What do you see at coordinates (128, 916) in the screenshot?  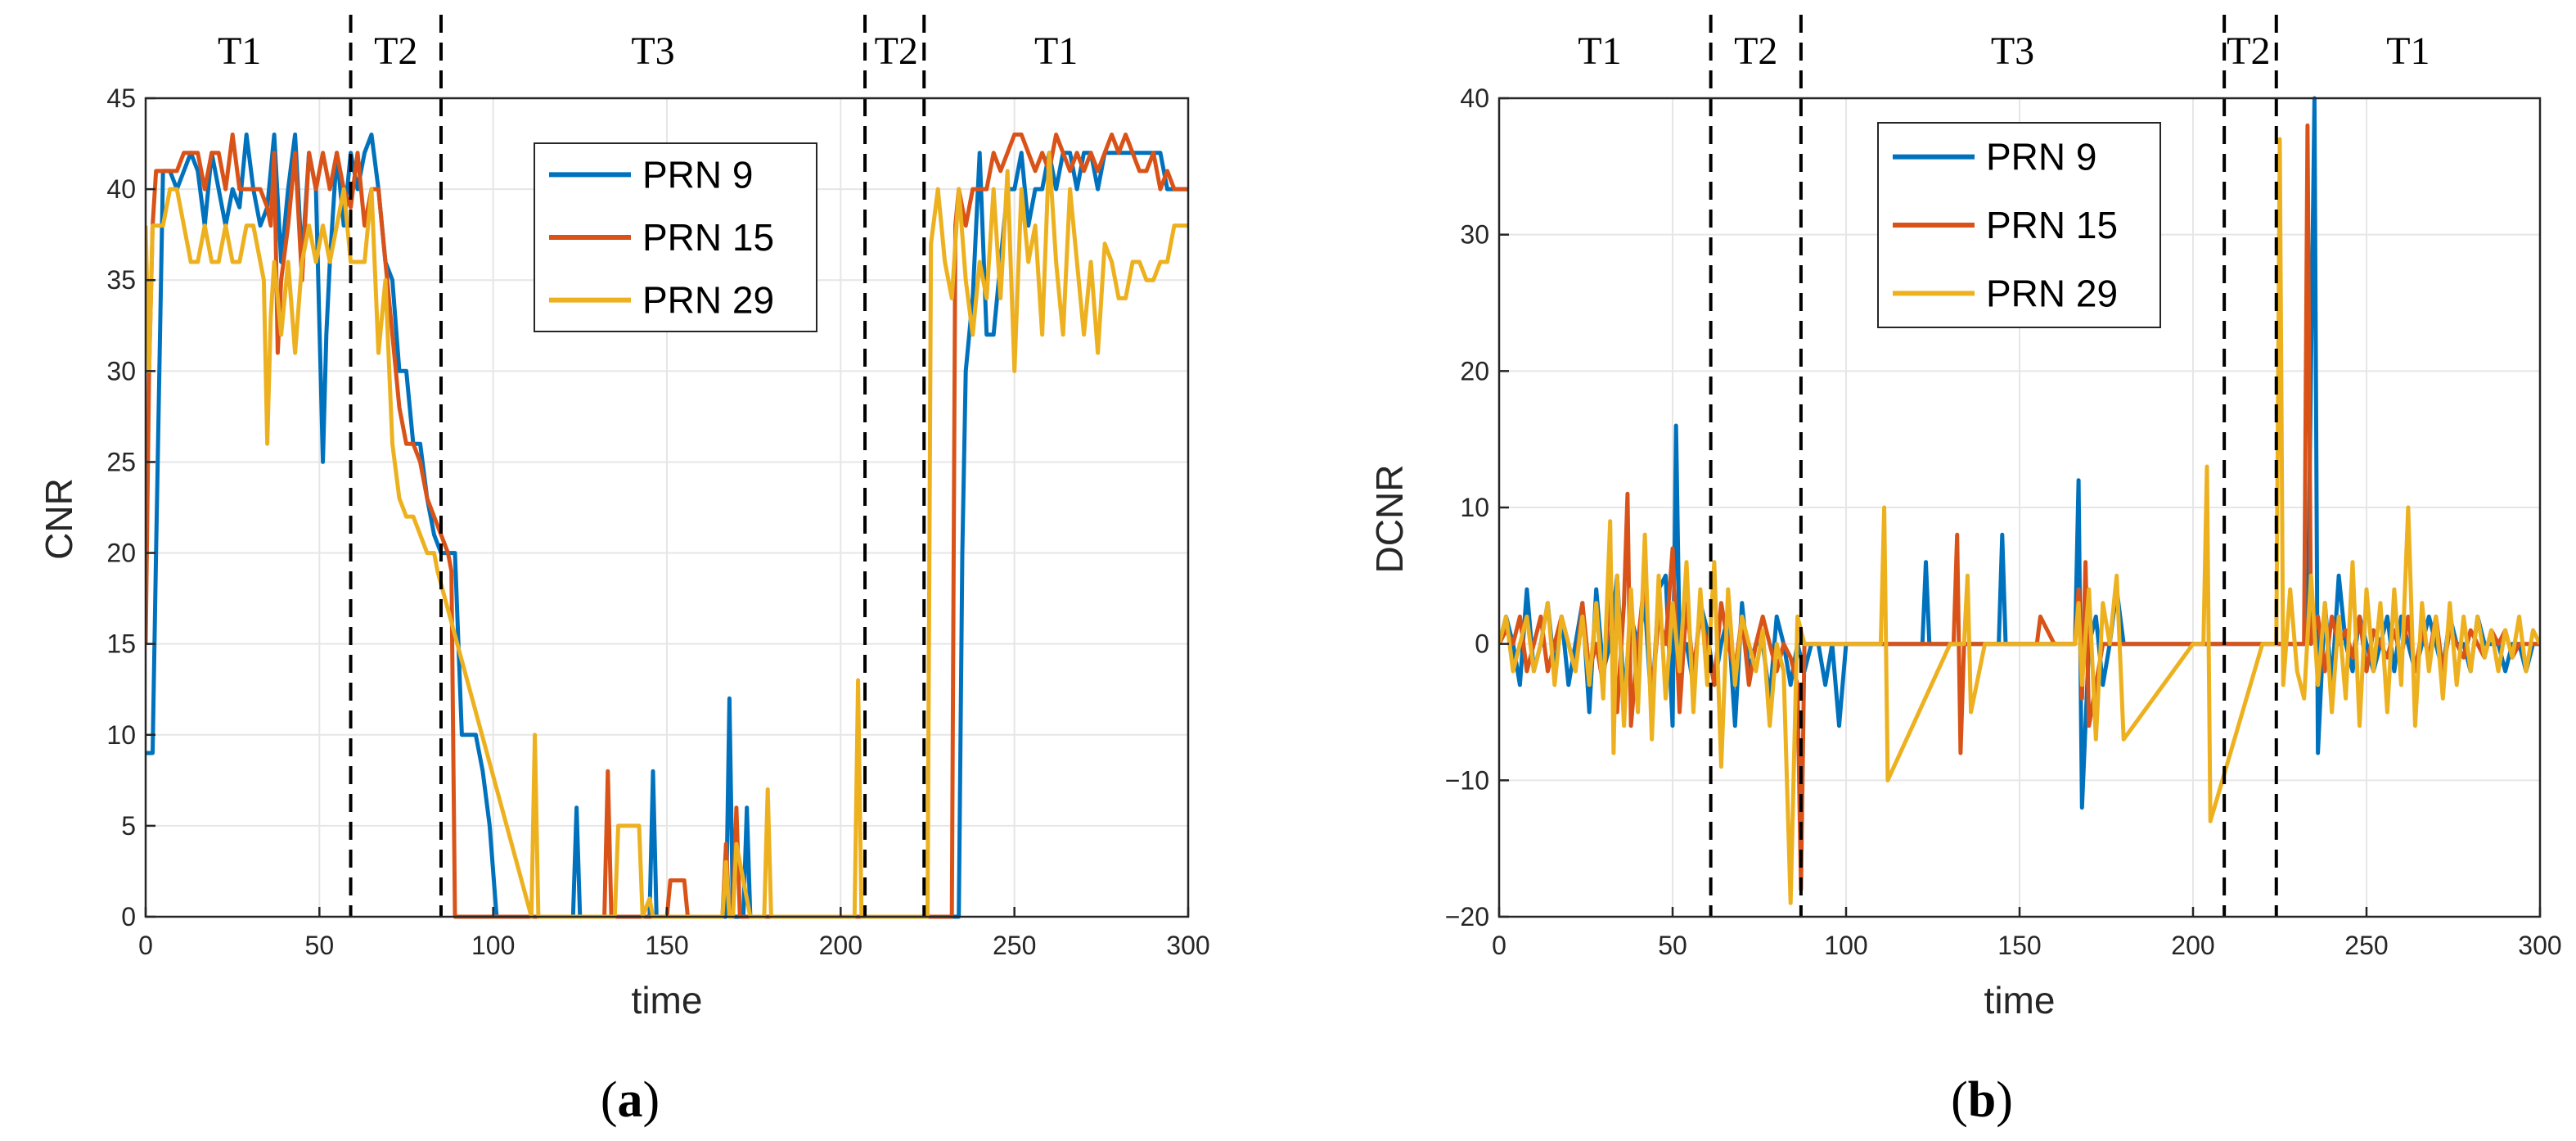 I see `a-y-tick-label: 0` at bounding box center [128, 916].